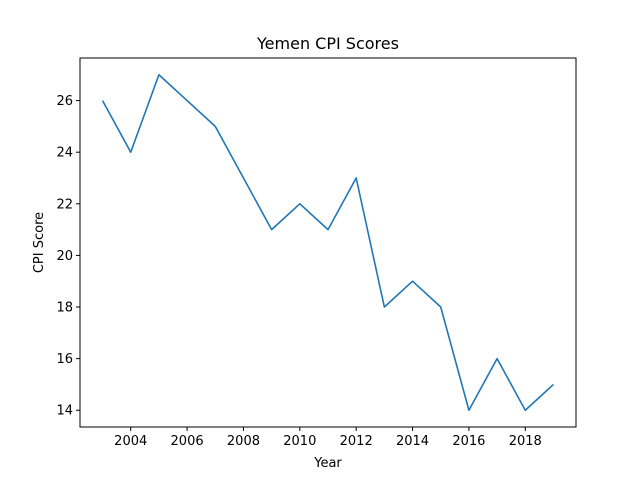 The height and width of the screenshot is (480, 640). Describe the element at coordinates (299, 441) in the screenshot. I see `x-tick-label: 2010` at that location.